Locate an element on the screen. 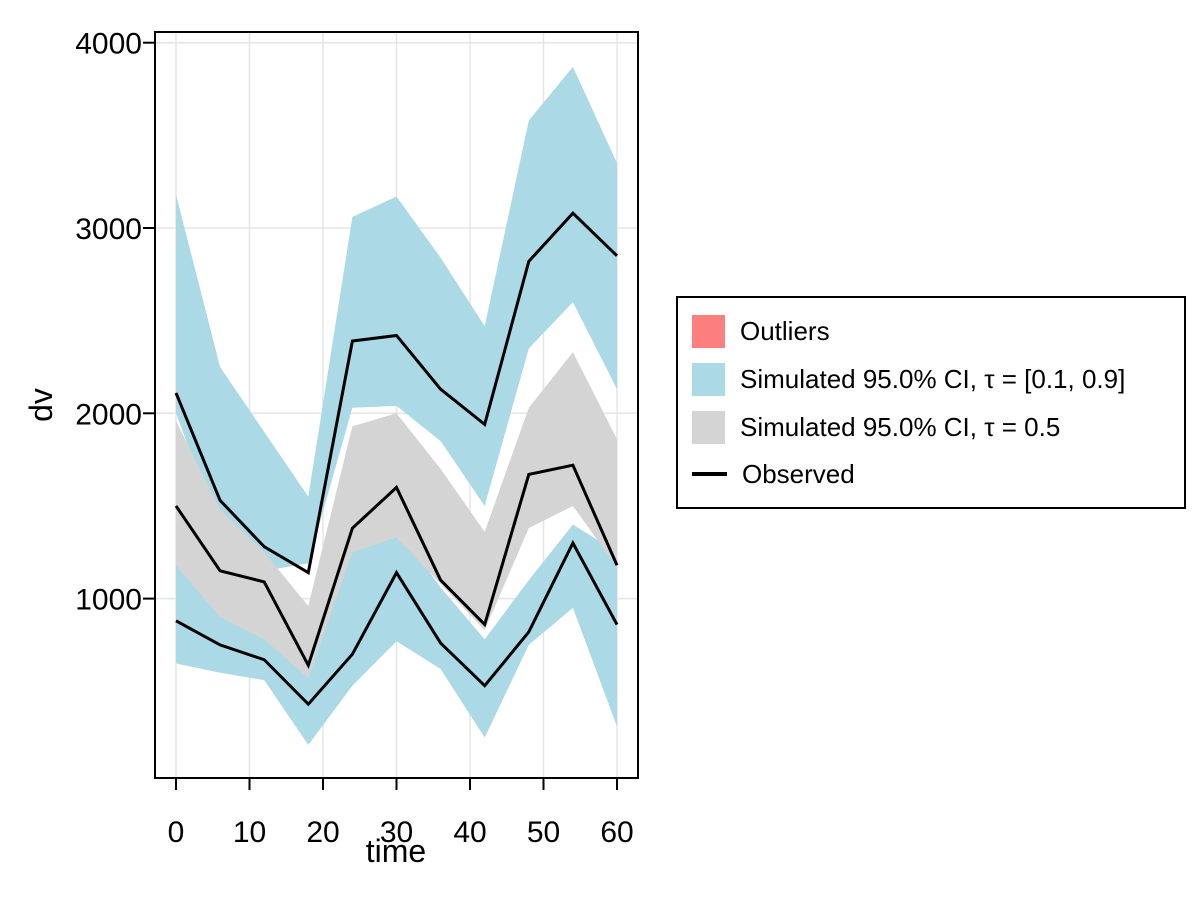 This screenshot has height=900, width=1200. legend-item: Simulated 95.0% CI, τ = [0.1, 0.9] is located at coordinates (931, 380).